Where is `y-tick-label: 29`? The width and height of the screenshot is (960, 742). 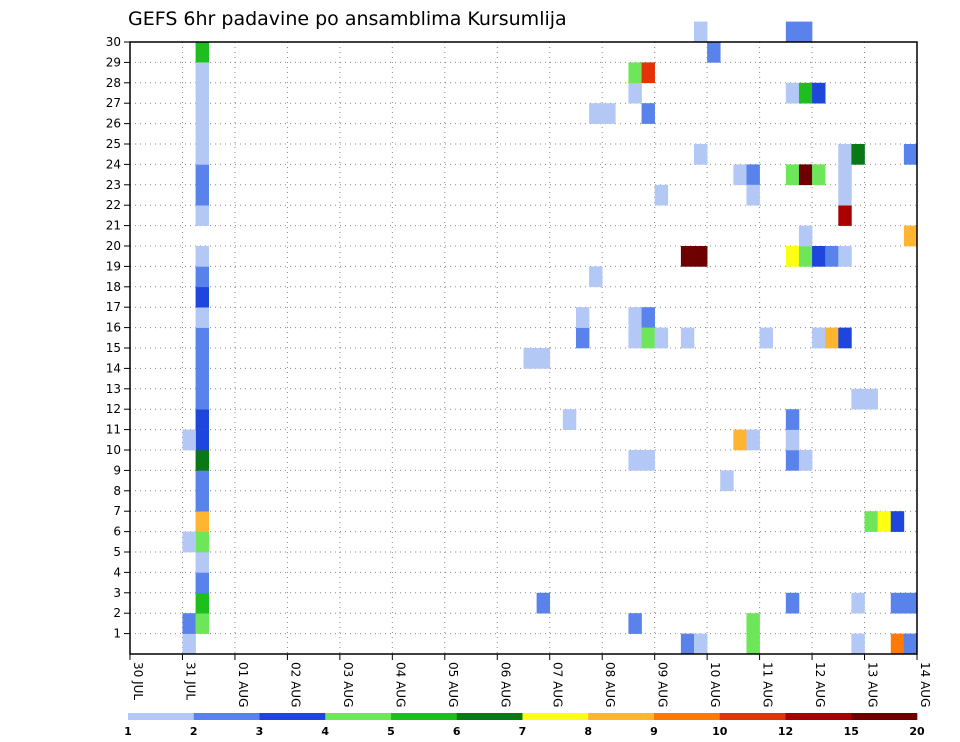
y-tick-label: 29 is located at coordinates (113, 62).